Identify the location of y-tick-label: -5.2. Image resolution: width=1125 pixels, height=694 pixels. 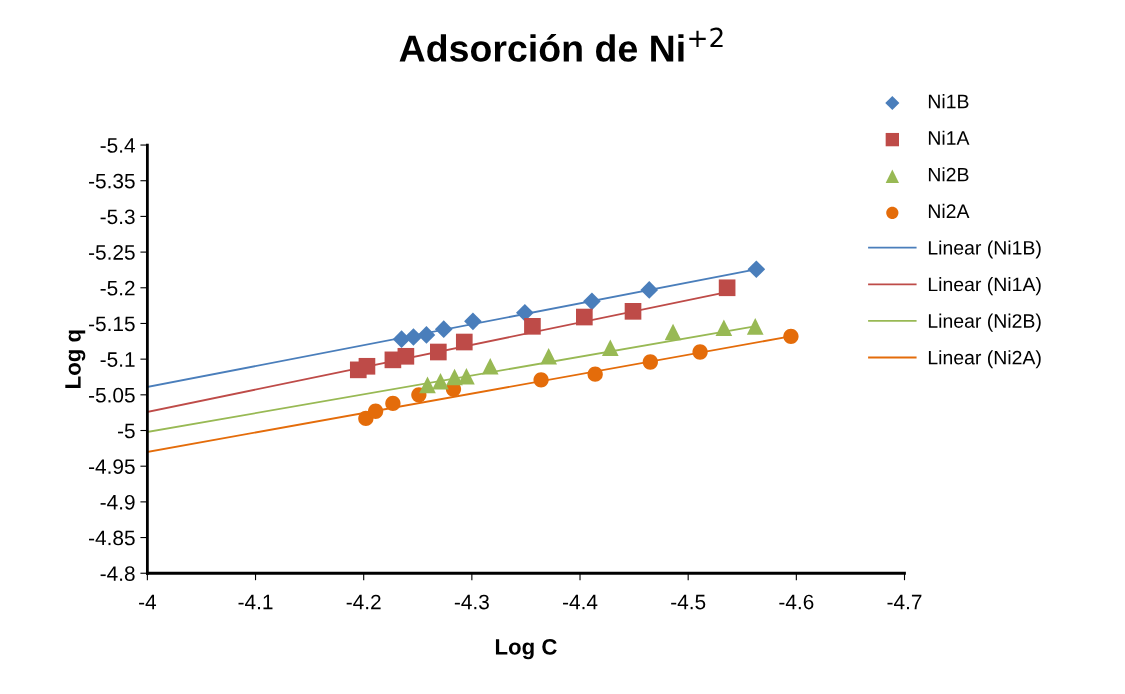
(117, 288).